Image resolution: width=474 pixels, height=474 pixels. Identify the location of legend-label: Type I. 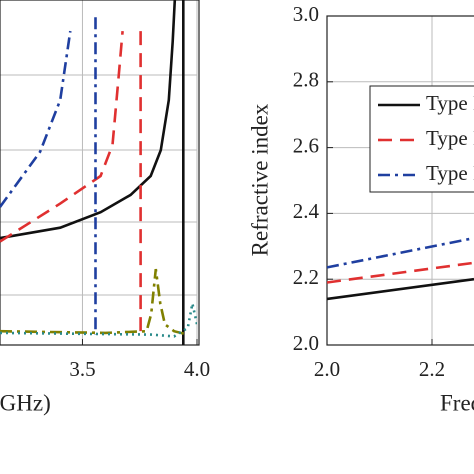
(450, 103).